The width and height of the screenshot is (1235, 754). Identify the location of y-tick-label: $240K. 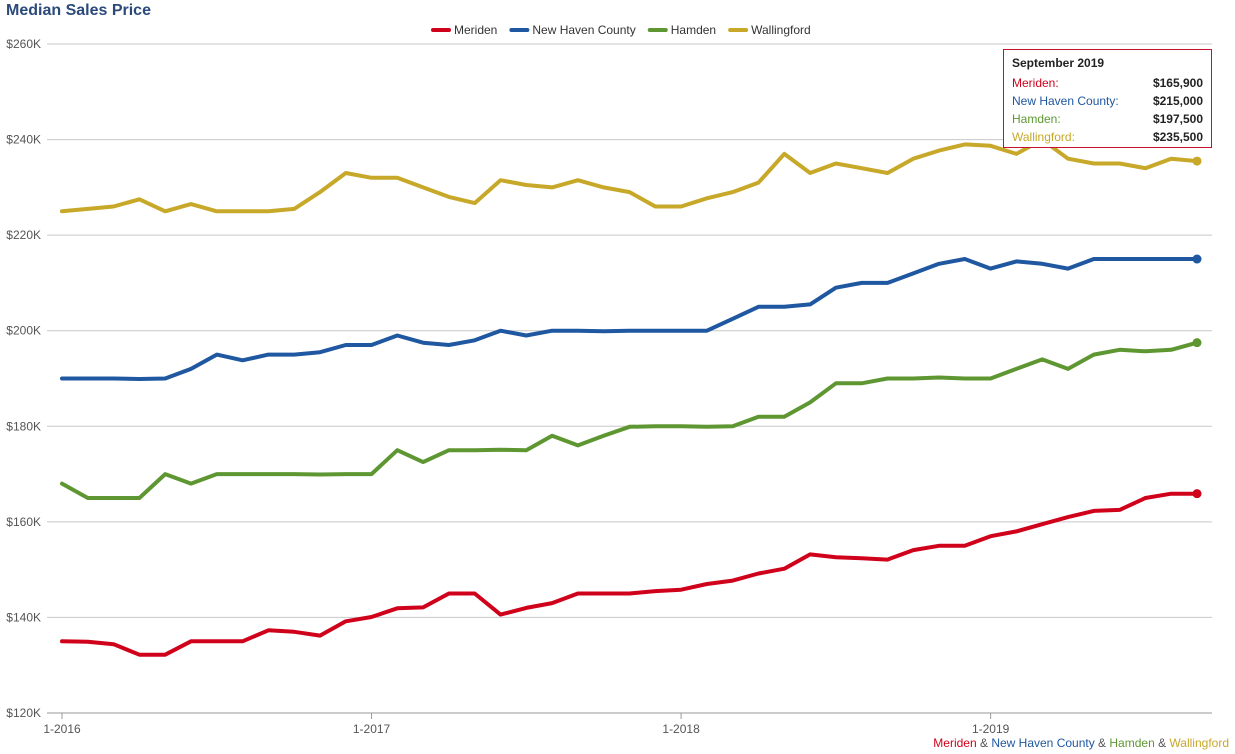
(23, 140).